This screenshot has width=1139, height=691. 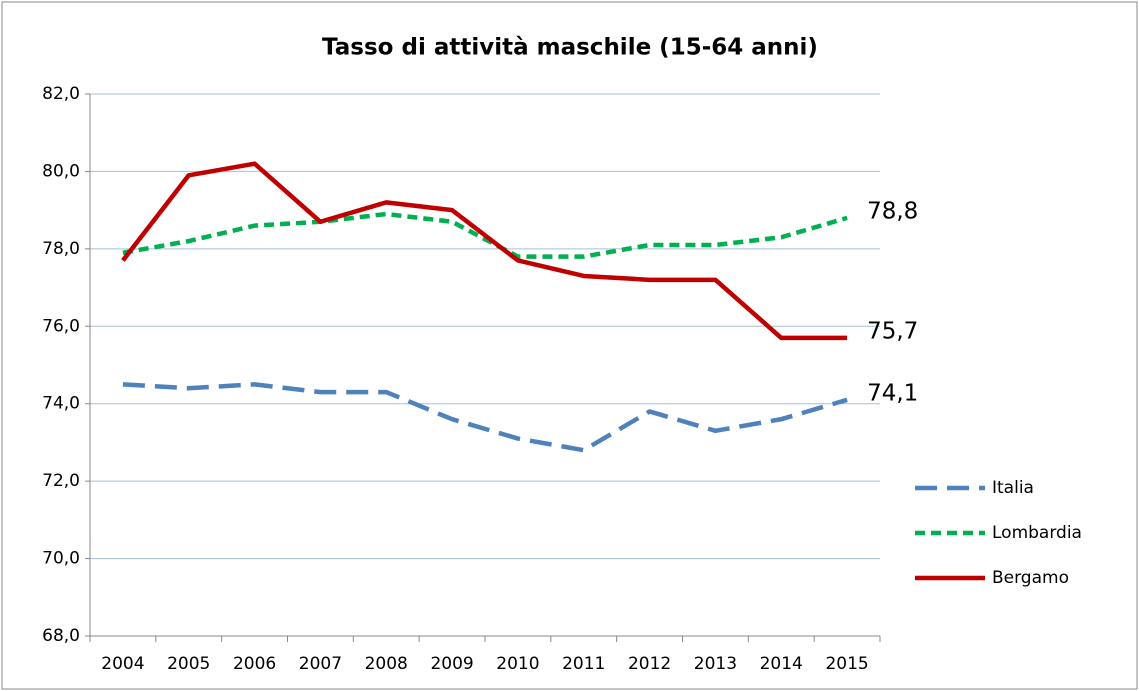 I want to click on end-label: 74,1, so click(x=892, y=393).